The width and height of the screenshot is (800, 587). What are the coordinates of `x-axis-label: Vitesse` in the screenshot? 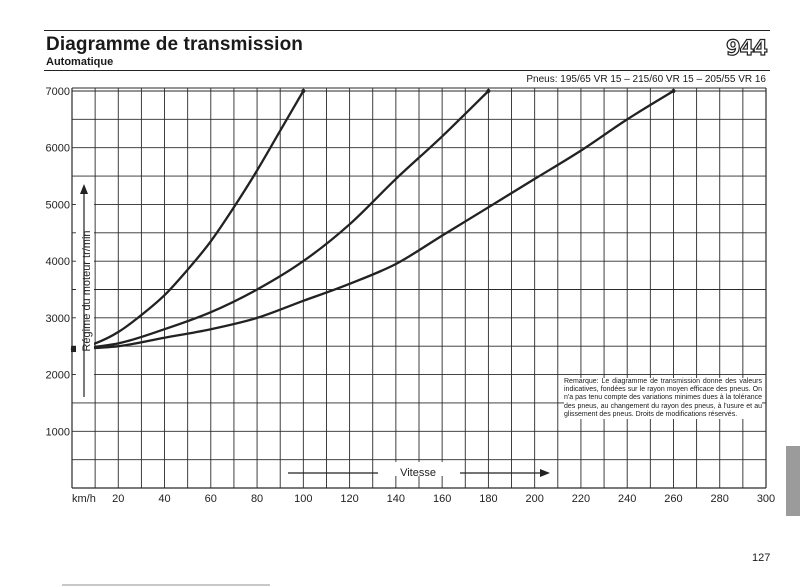 It's located at (418, 473).